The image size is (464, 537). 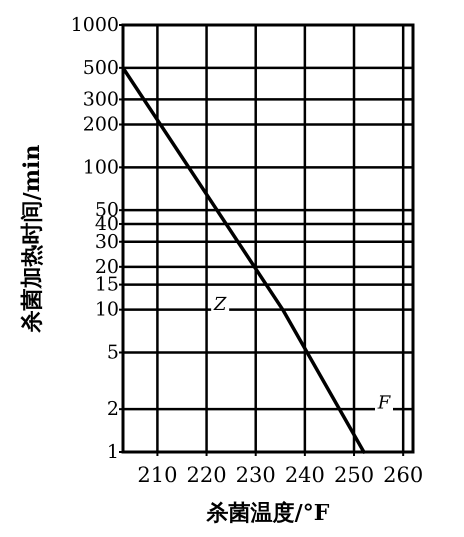 What do you see at coordinates (157, 475) in the screenshot?
I see `x-tick-label: 210` at bounding box center [157, 475].